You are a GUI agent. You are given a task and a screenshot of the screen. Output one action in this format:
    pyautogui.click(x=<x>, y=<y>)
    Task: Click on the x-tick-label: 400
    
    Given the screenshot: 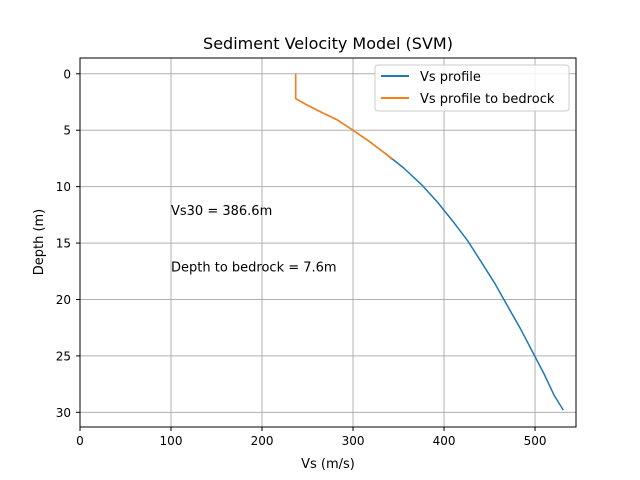 What is the action you would take?
    pyautogui.click(x=444, y=441)
    